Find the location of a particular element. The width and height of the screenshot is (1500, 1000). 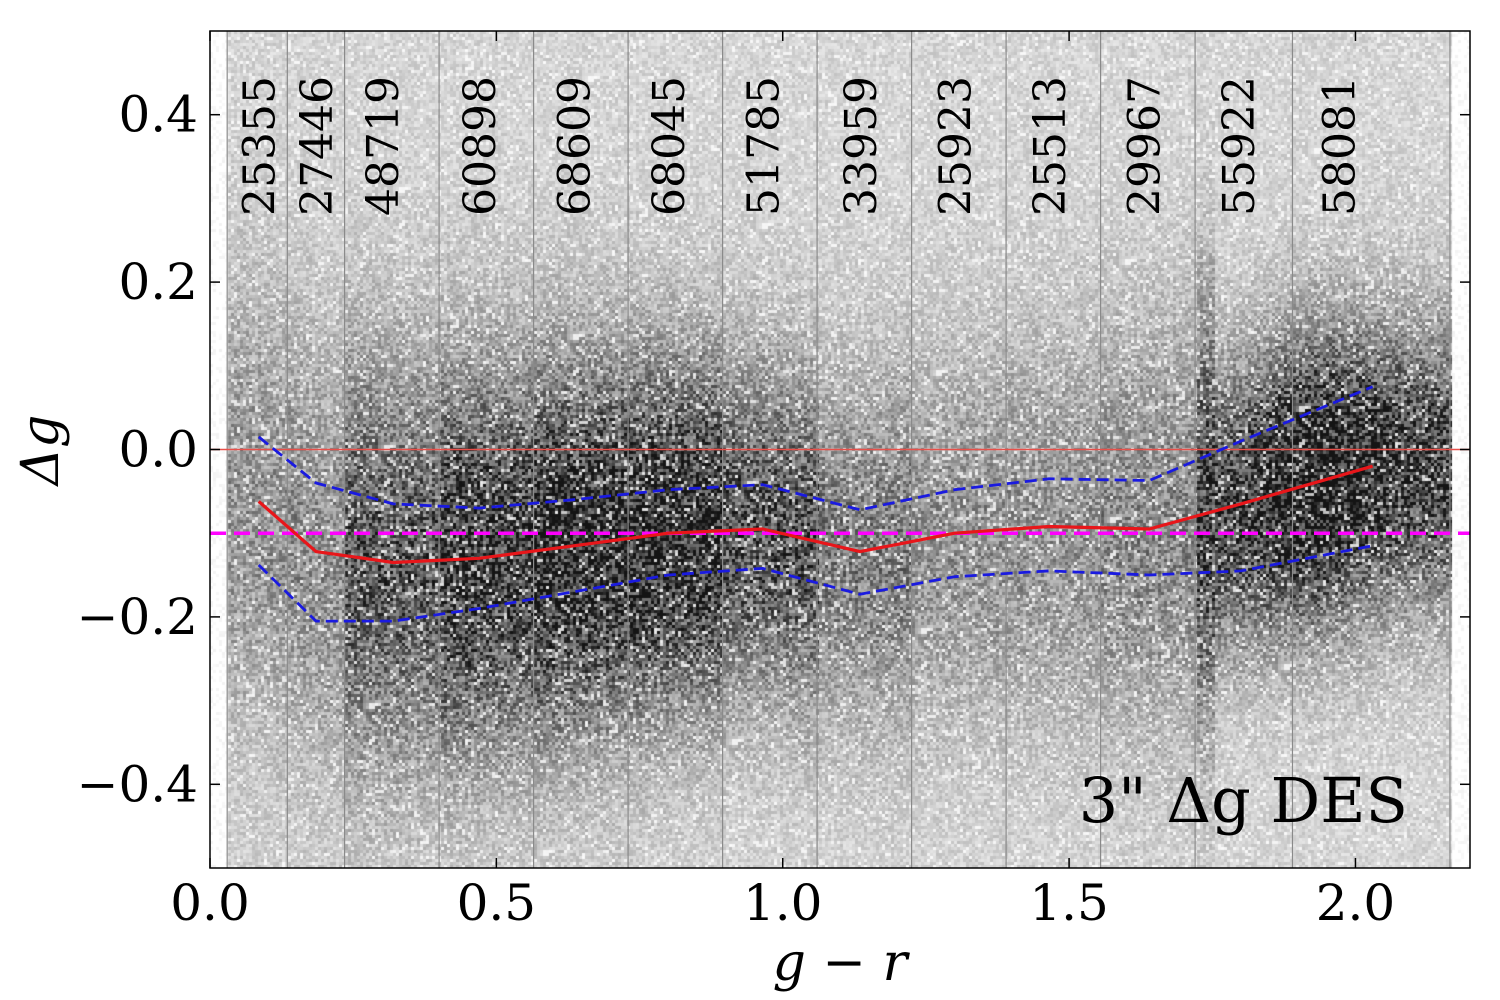

bin-count-label: 27446 is located at coordinates (317, 146).